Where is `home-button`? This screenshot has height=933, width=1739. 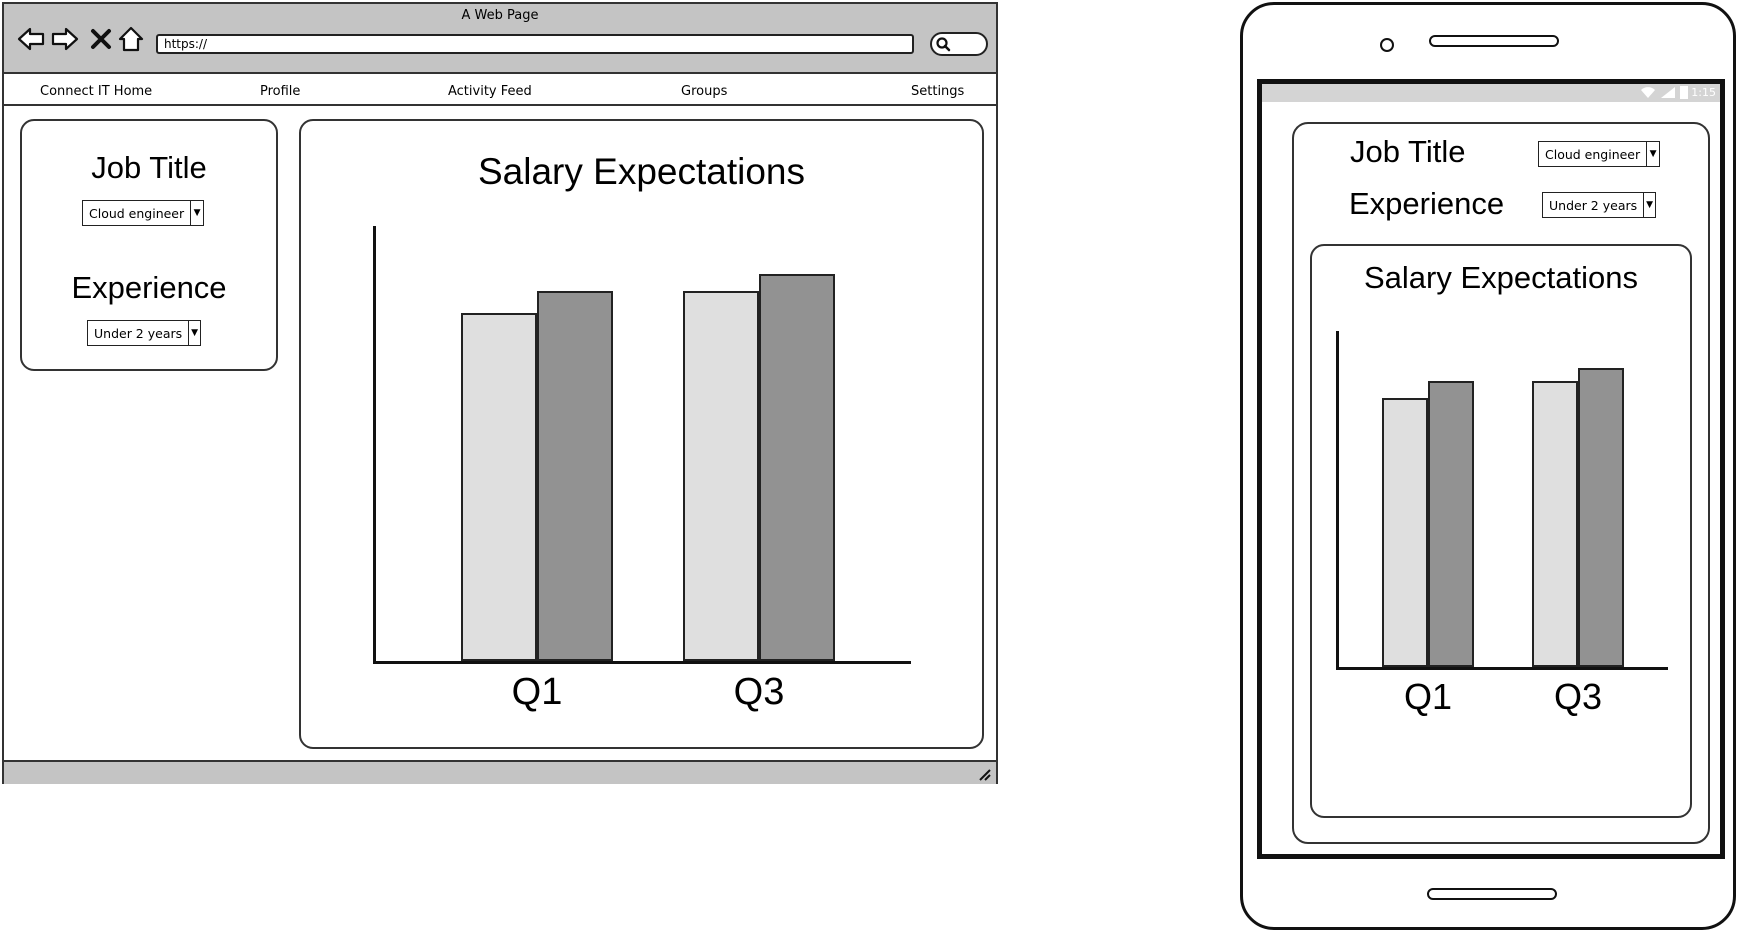
home-button is located at coordinates (1492, 894).